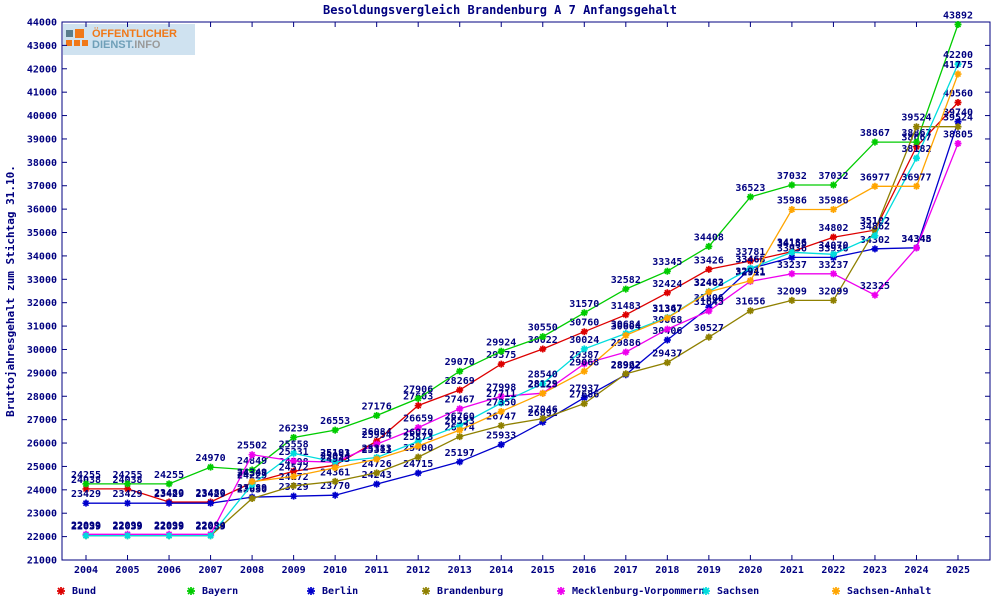 The image size is (1000, 600). I want to click on point-label: 28962, so click(626, 365).